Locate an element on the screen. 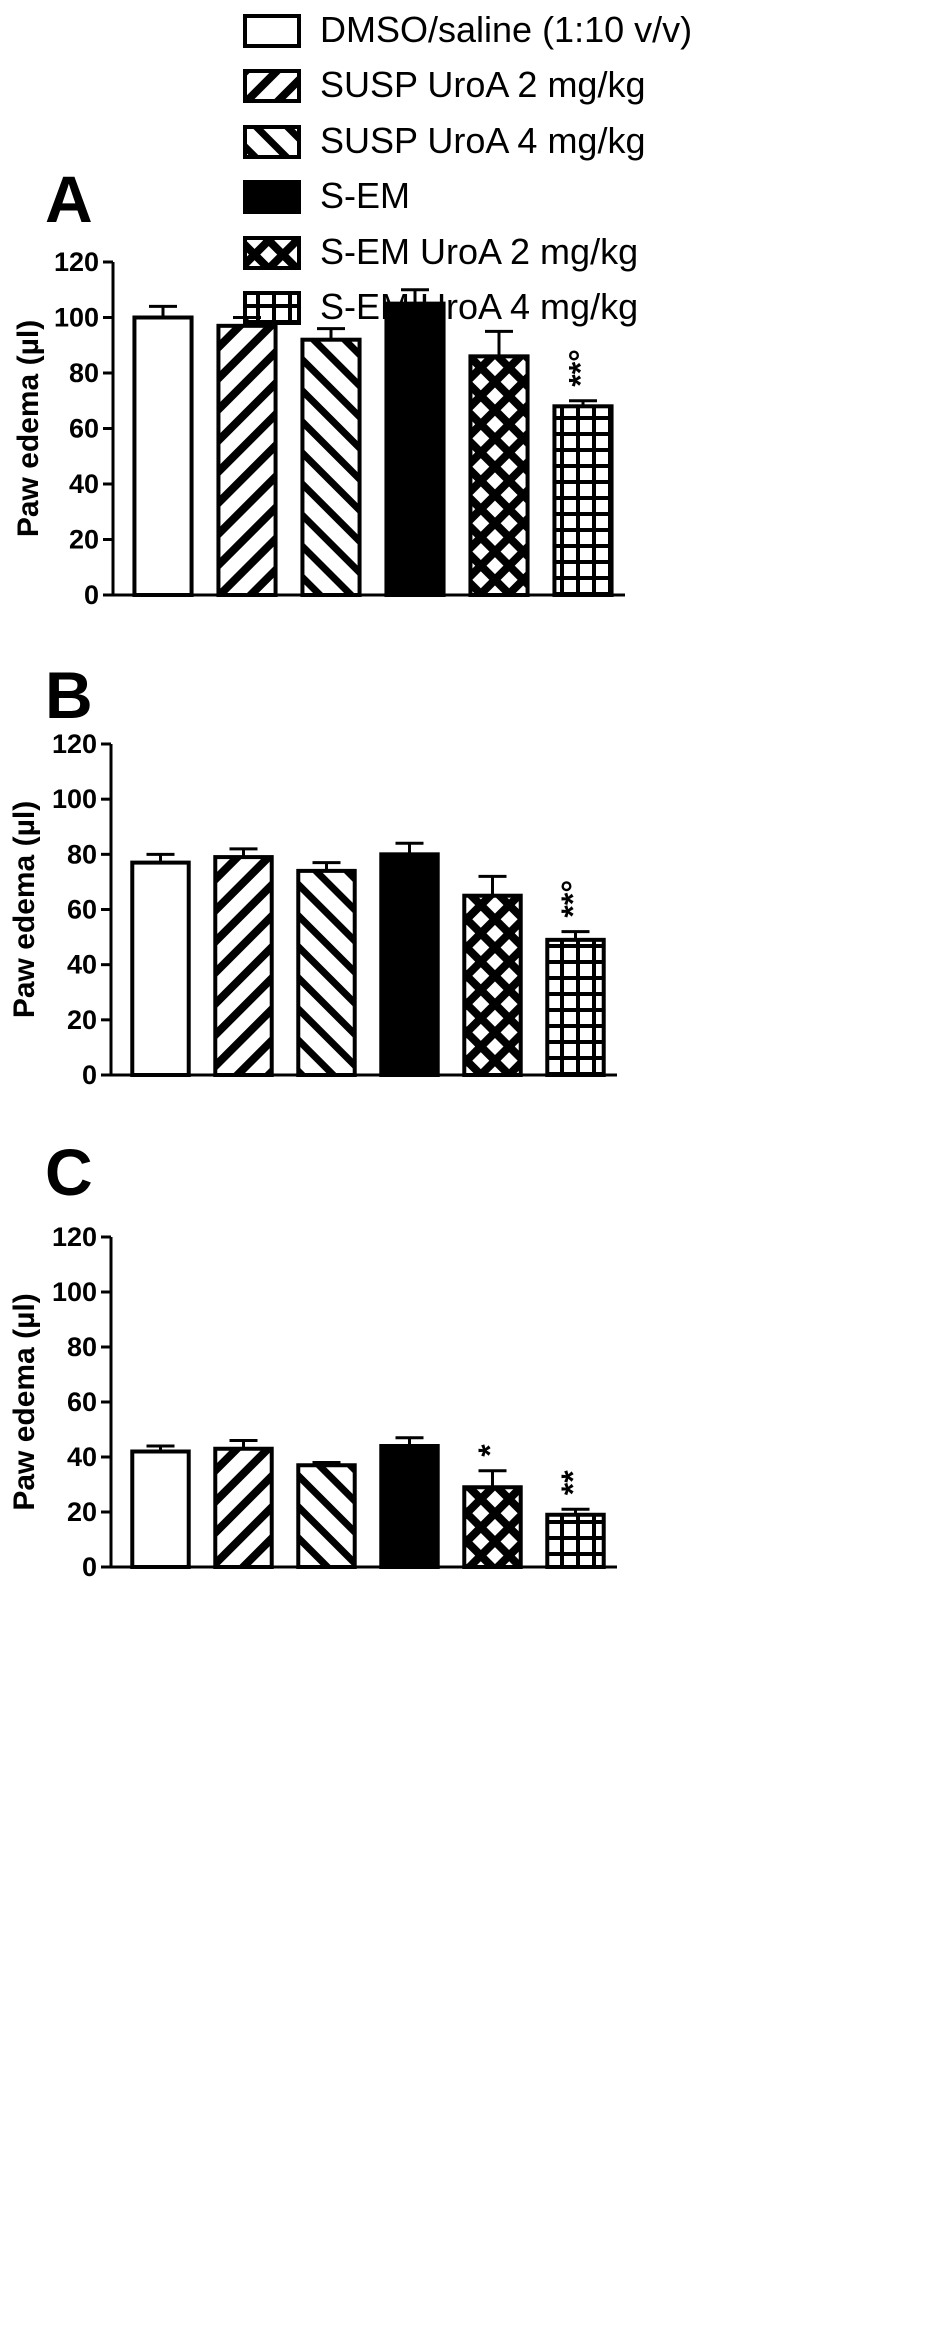 This screenshot has height=2347, width=932. legend-label-sem: S-EM is located at coordinates (365, 195).